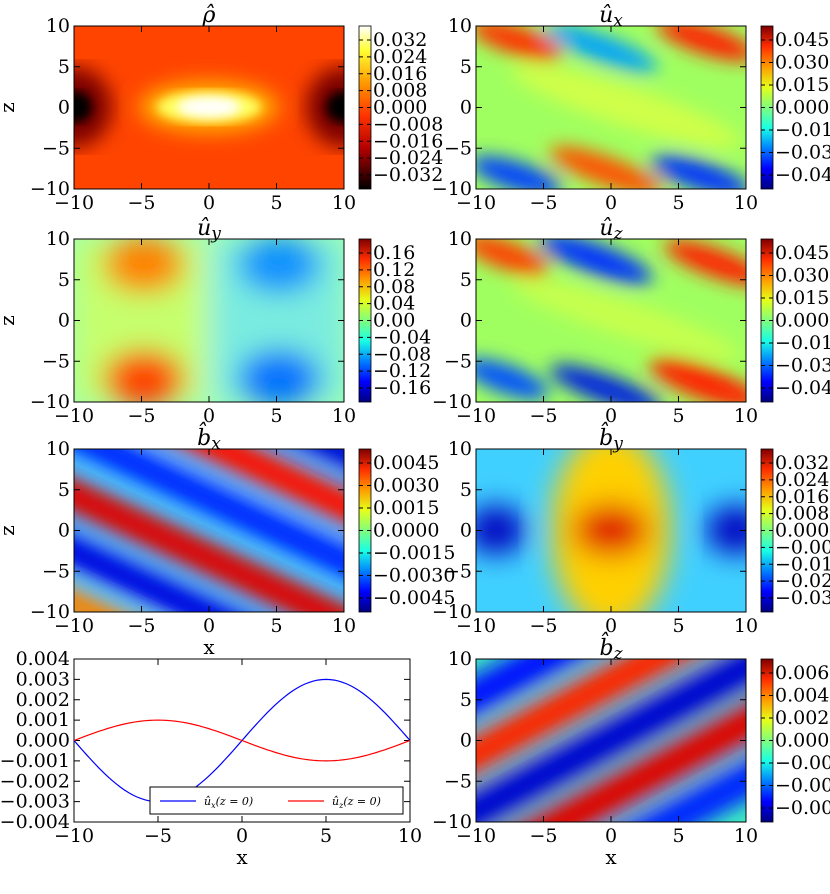 The image size is (830, 894). I want to click on panel-title: b̂x, so click(209, 438).